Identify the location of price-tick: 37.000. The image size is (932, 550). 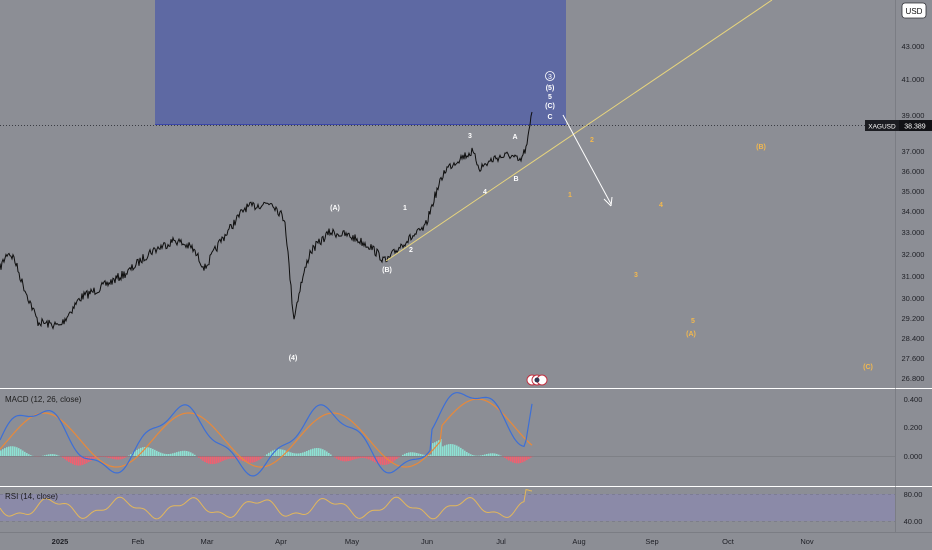
(913, 151).